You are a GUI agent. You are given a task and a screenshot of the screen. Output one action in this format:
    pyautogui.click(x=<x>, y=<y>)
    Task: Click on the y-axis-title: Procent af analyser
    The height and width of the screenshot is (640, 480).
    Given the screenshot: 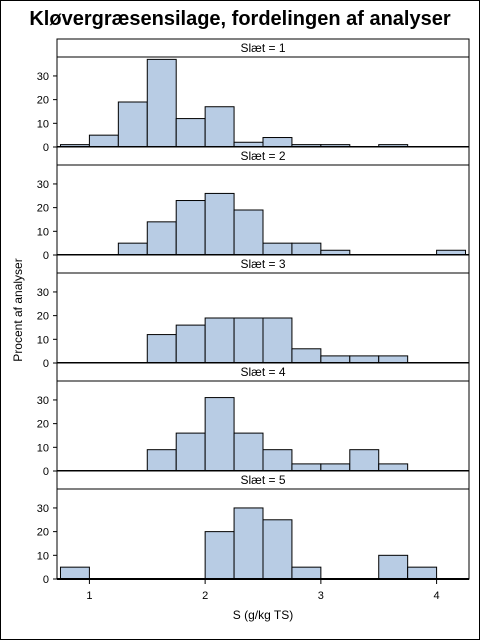 What is the action you would take?
    pyautogui.click(x=18, y=309)
    